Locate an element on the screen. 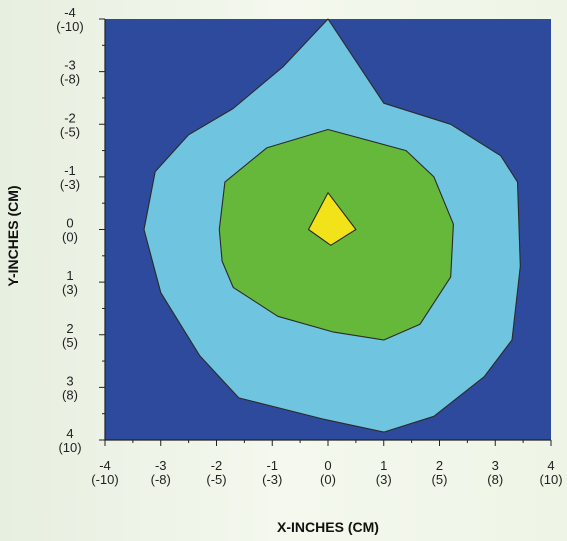 The image size is (567, 541). y-axis-title: Y-INCHES (CM) is located at coordinates (13, 235).